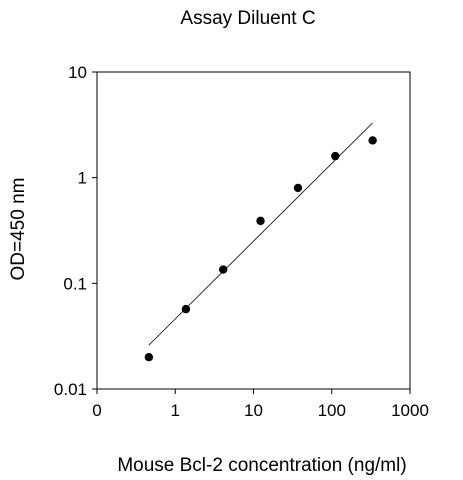  I want to click on x-tick-label: 10, so click(253, 410).